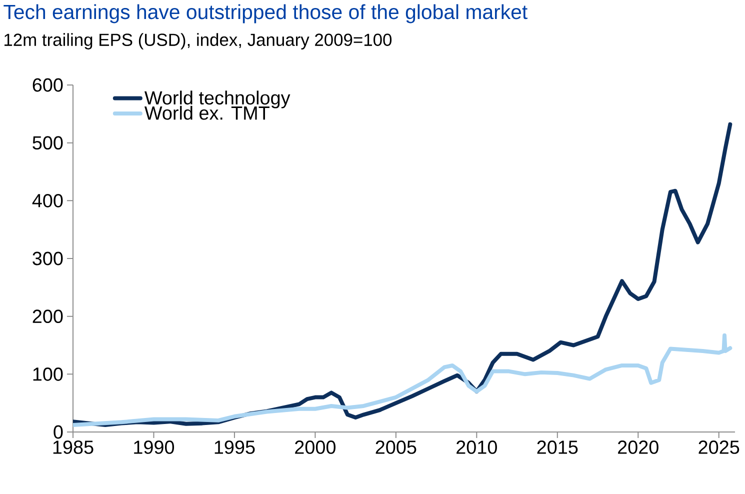  I want to click on x-tick-label: 2010, so click(476, 447).